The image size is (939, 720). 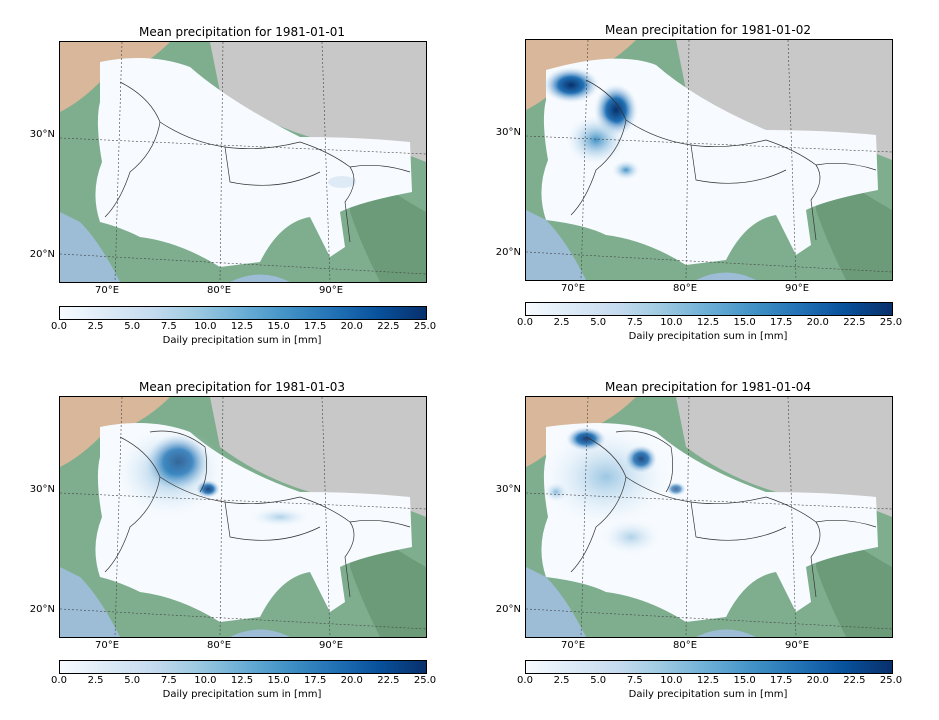 I want to click on panel-title: Mean precipitation for 1981-01-02, so click(x=708, y=30).